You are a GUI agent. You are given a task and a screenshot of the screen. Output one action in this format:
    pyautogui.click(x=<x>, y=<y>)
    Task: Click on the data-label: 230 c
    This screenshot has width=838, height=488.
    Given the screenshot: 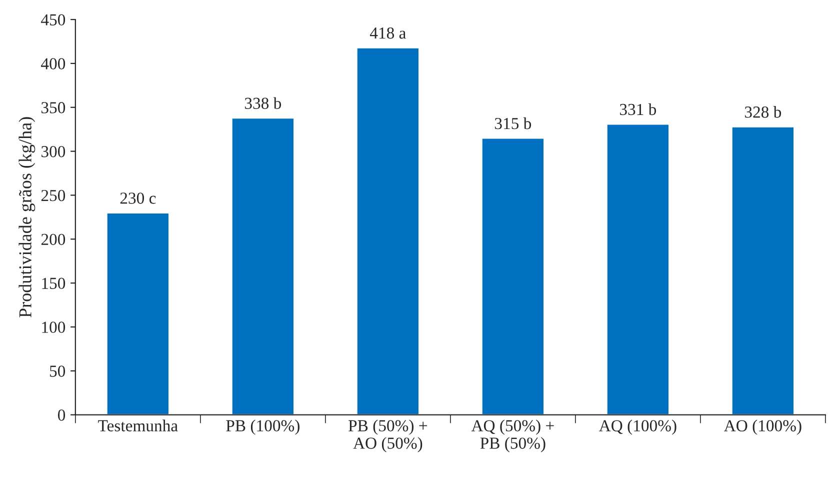 What is the action you would take?
    pyautogui.click(x=138, y=198)
    